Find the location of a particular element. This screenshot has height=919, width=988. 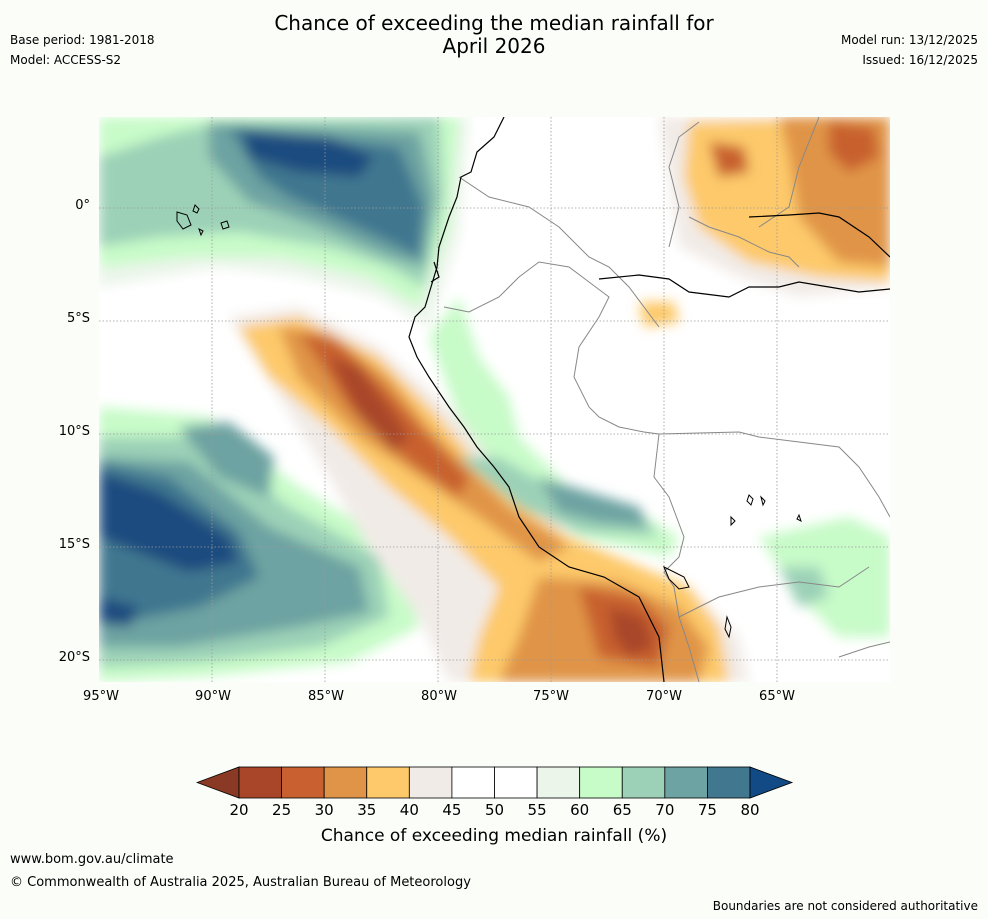

colorbar-tick-label: 25 is located at coordinates (282, 810).